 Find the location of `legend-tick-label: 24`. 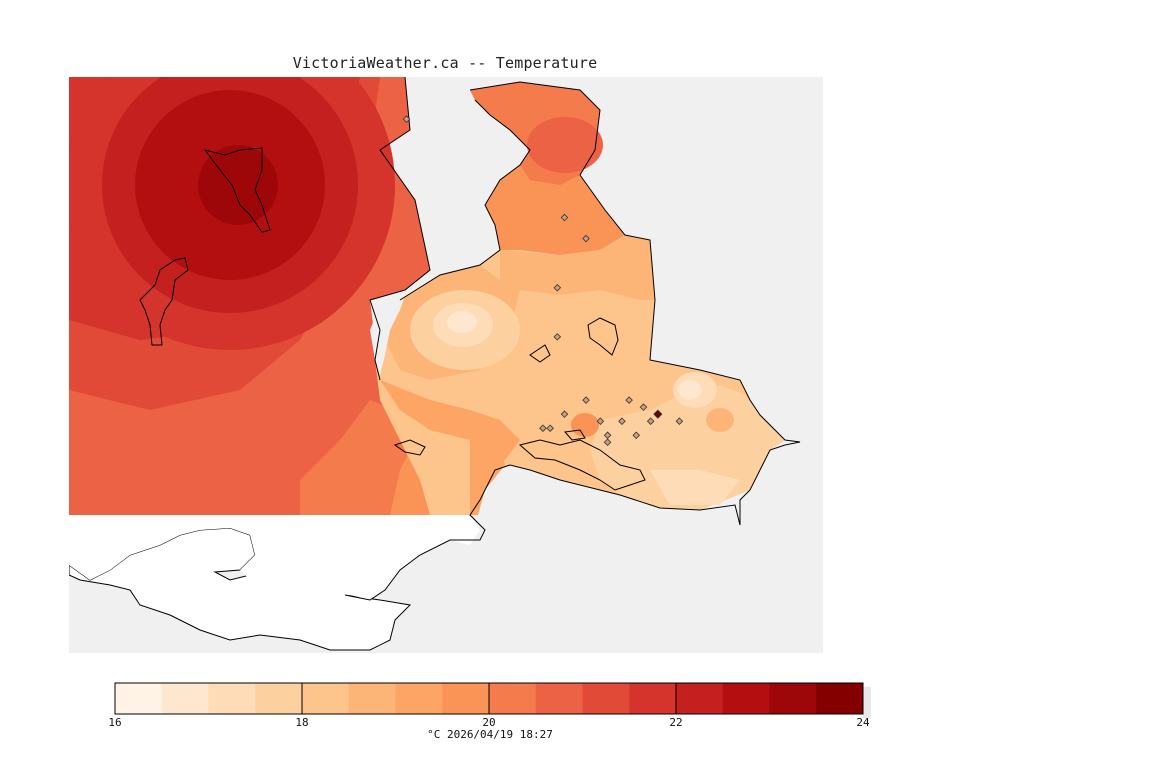

legend-tick-label: 24 is located at coordinates (863, 722).